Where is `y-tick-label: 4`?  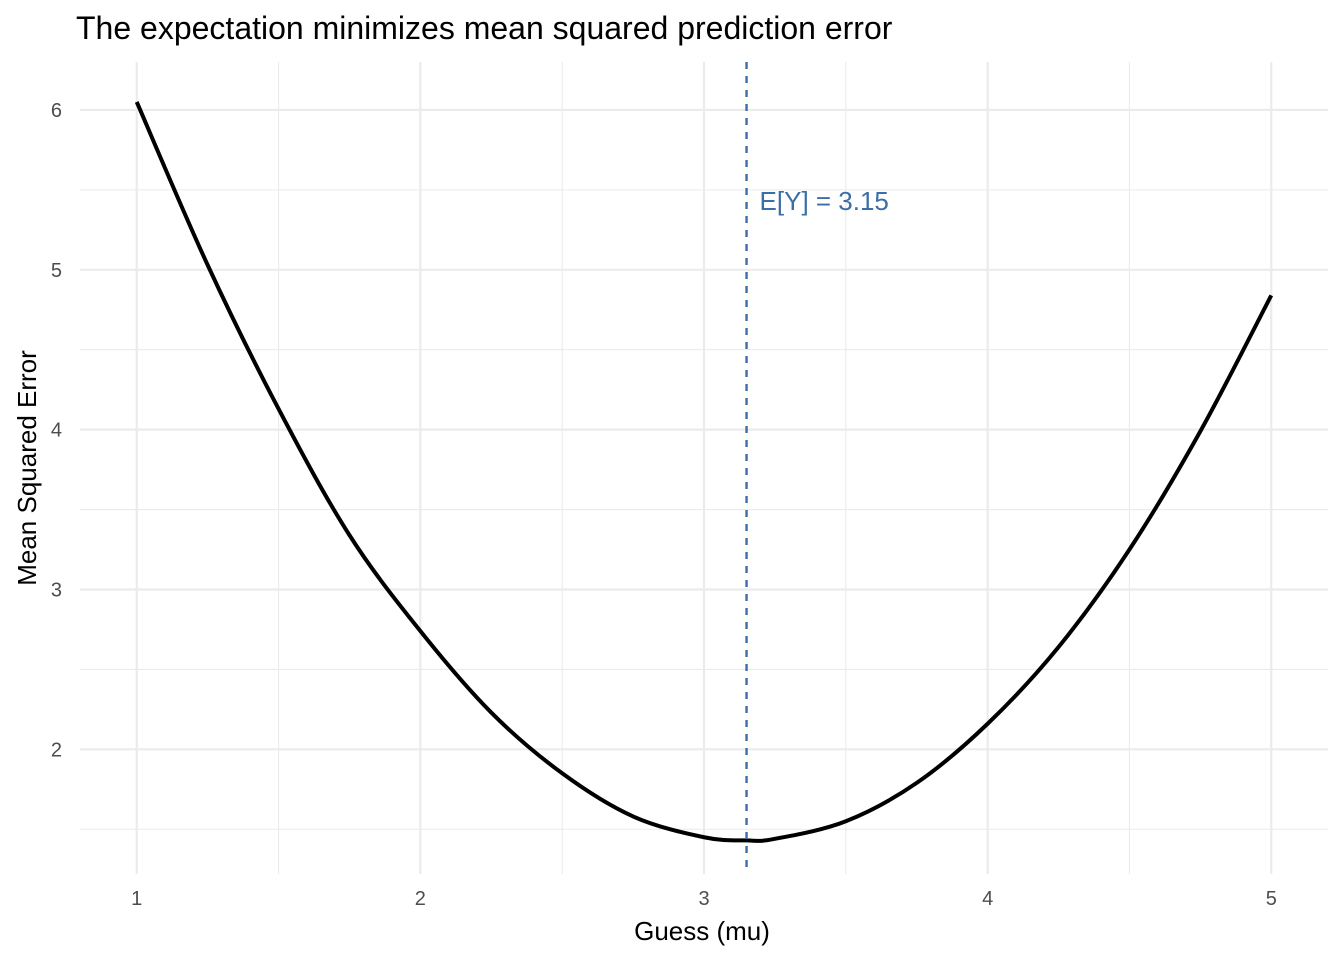
y-tick-label: 4 is located at coordinates (56, 431).